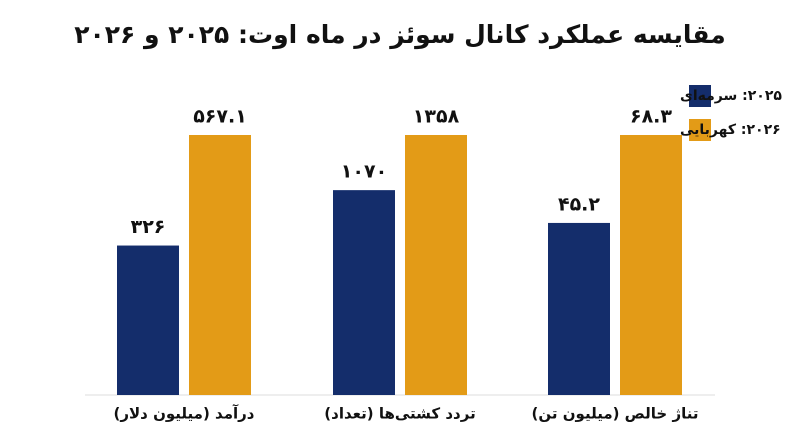  What do you see at coordinates (220, 117) in the screenshot?
I see `value-label: ۵۶۷.۱` at bounding box center [220, 117].